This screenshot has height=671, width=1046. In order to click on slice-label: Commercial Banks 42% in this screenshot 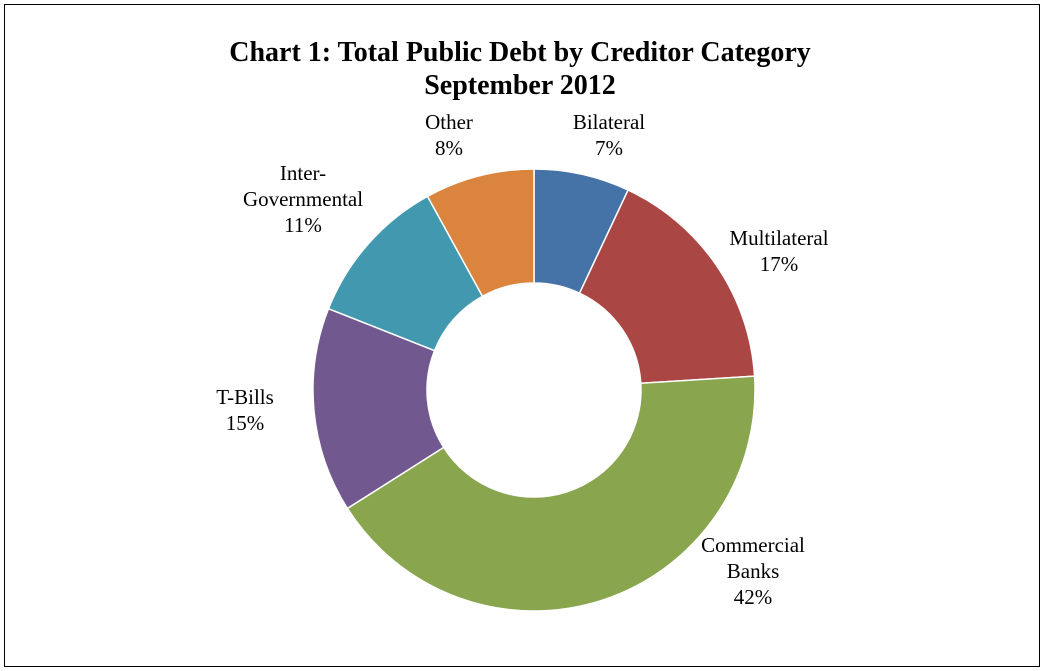, I will do `click(753, 571)`.